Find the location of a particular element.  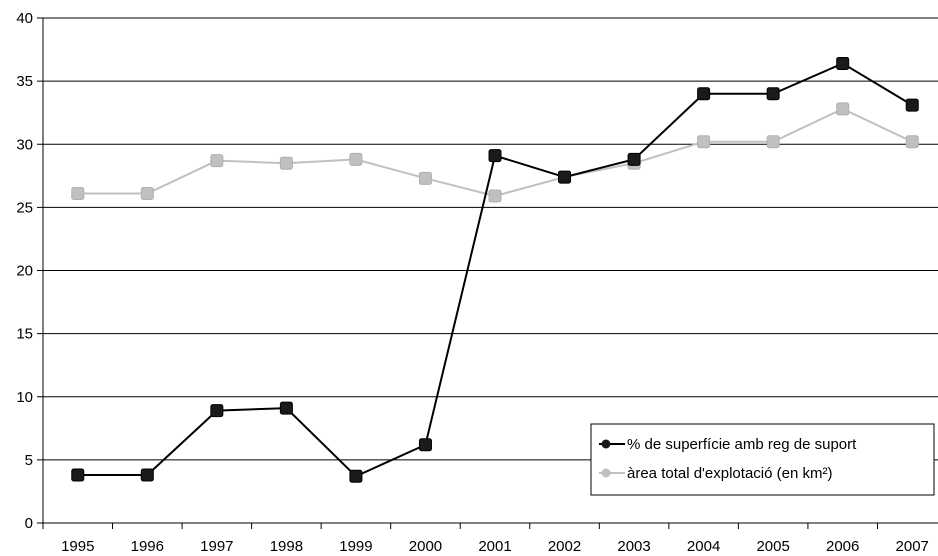

y-tick-label: 0 is located at coordinates (29, 523).